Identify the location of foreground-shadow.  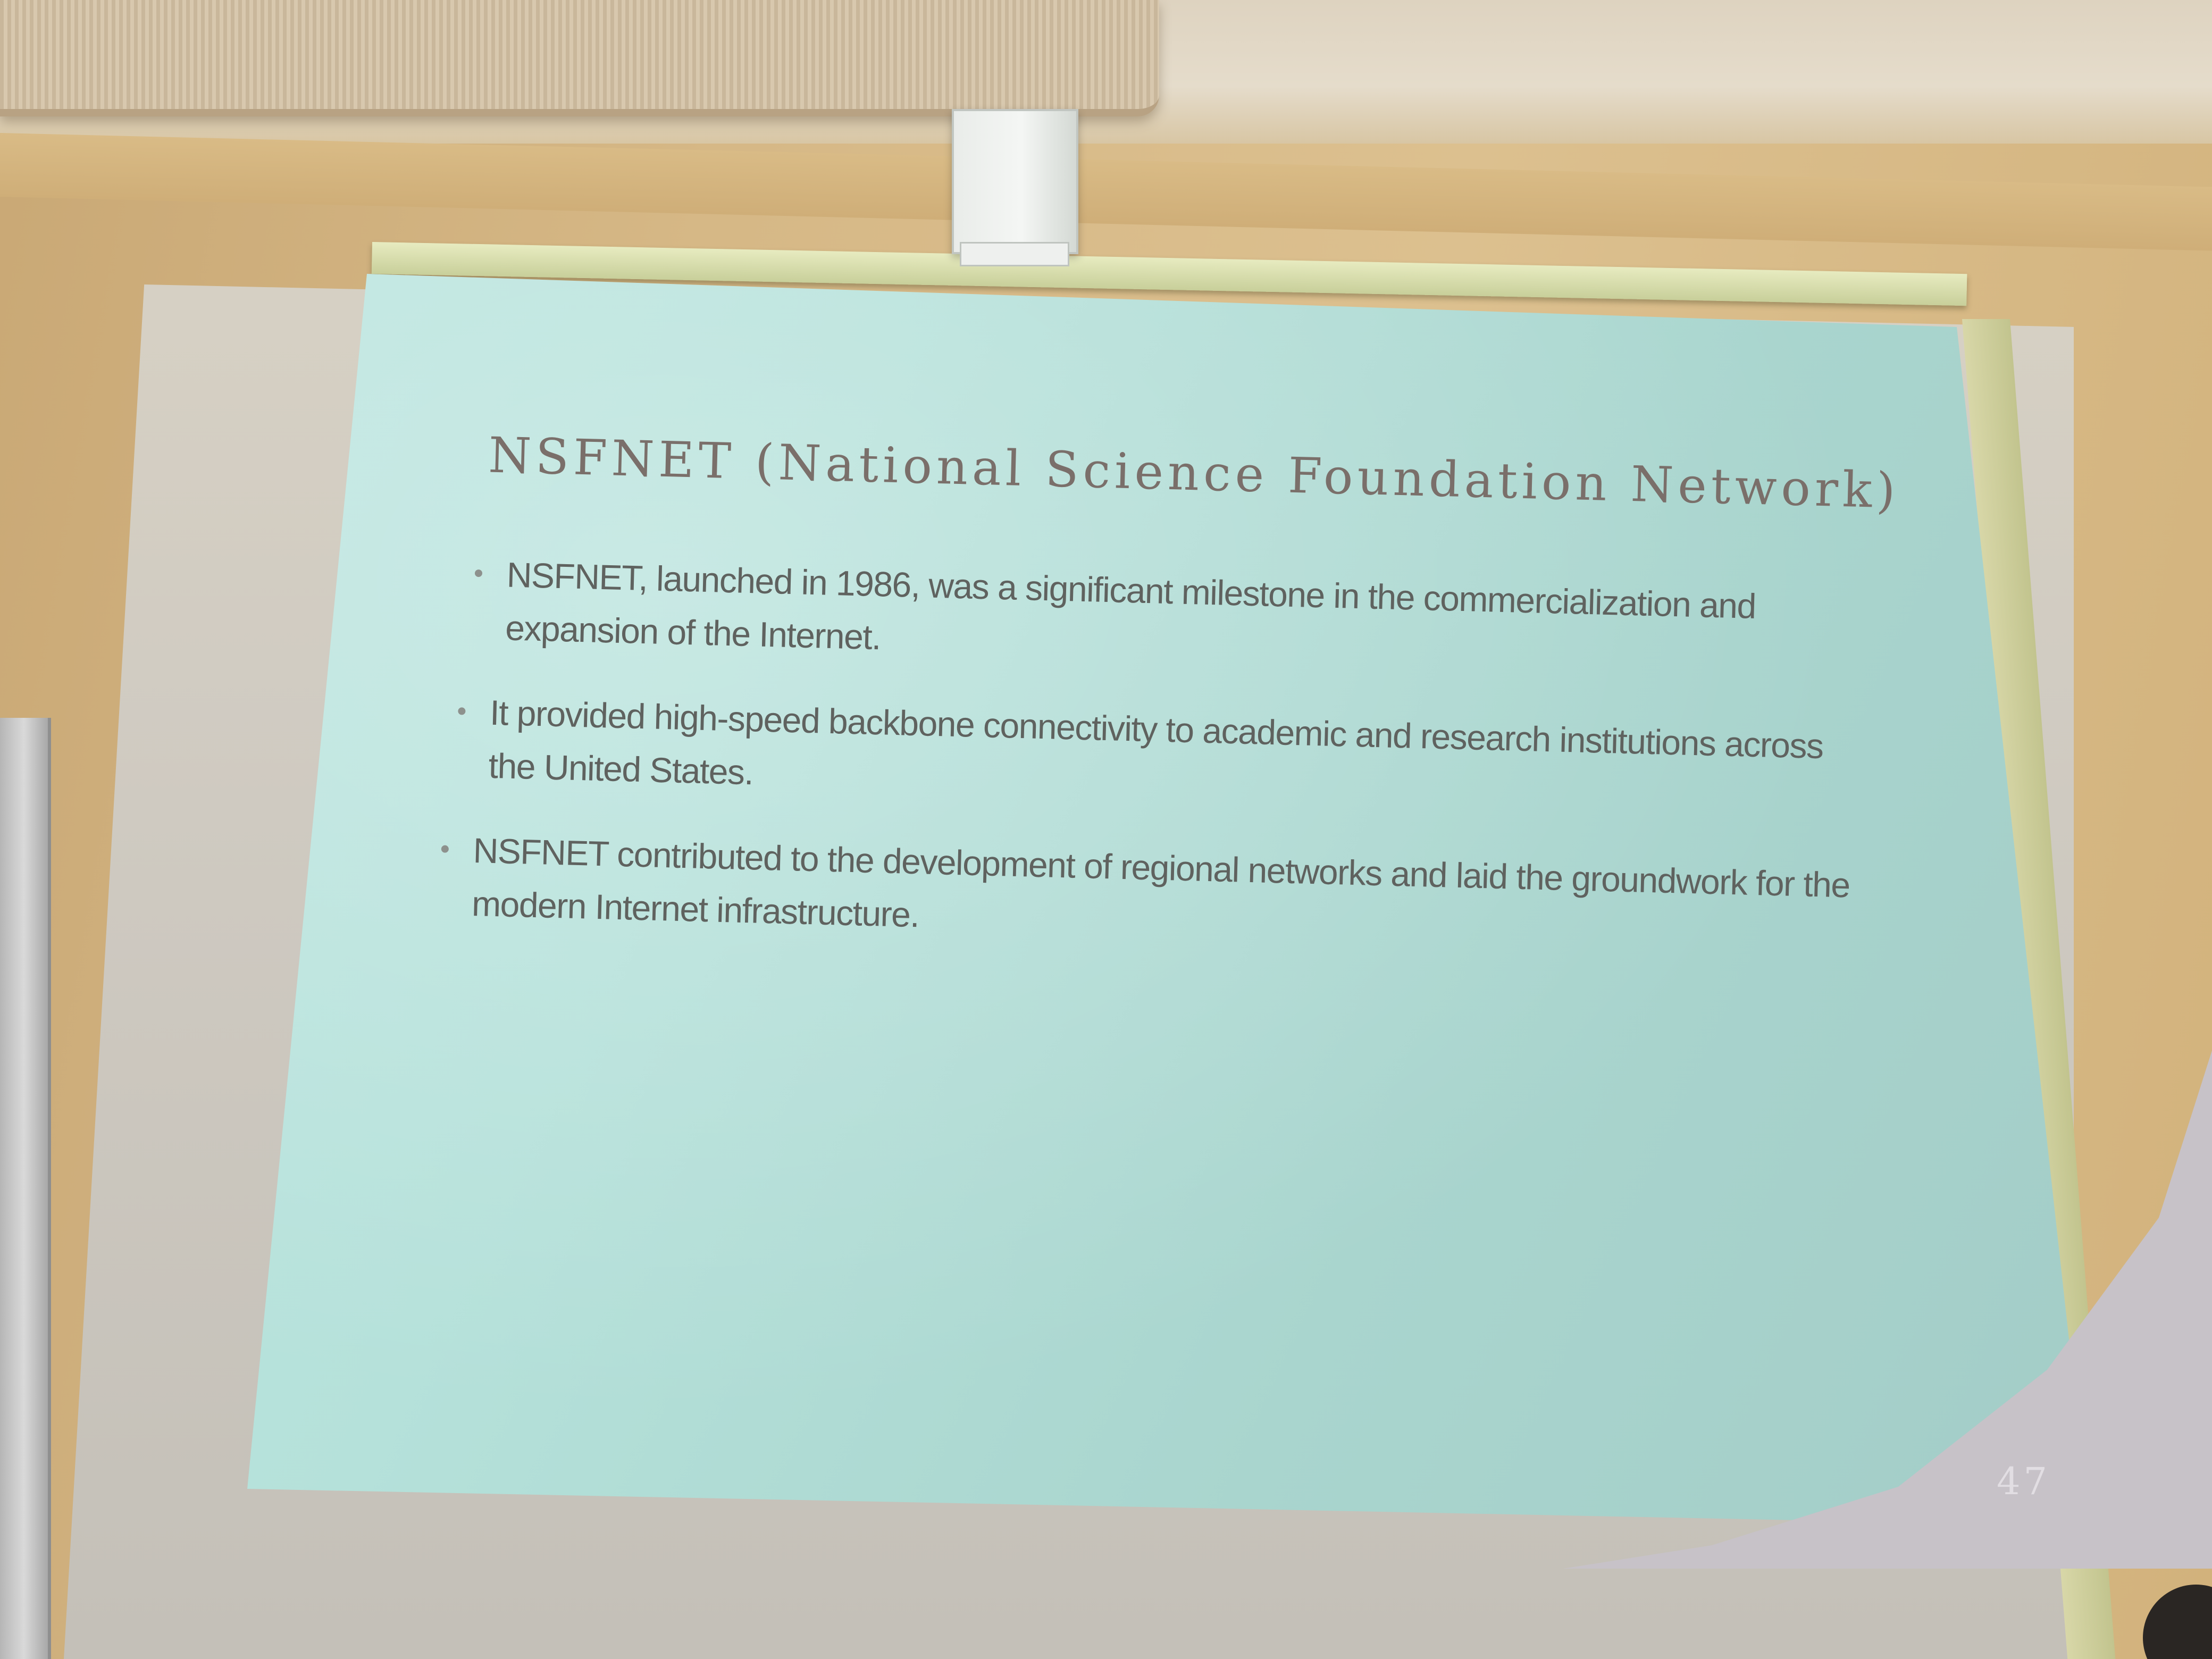
(2177, 1622).